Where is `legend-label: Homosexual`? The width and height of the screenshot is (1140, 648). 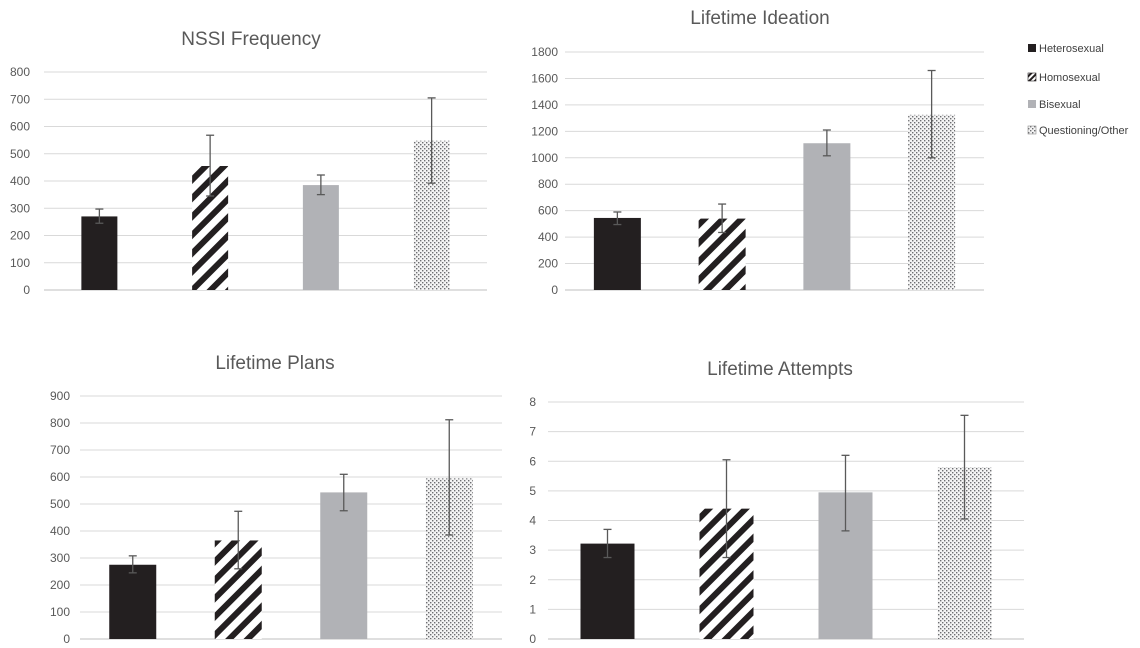 legend-label: Homosexual is located at coordinates (1069, 78).